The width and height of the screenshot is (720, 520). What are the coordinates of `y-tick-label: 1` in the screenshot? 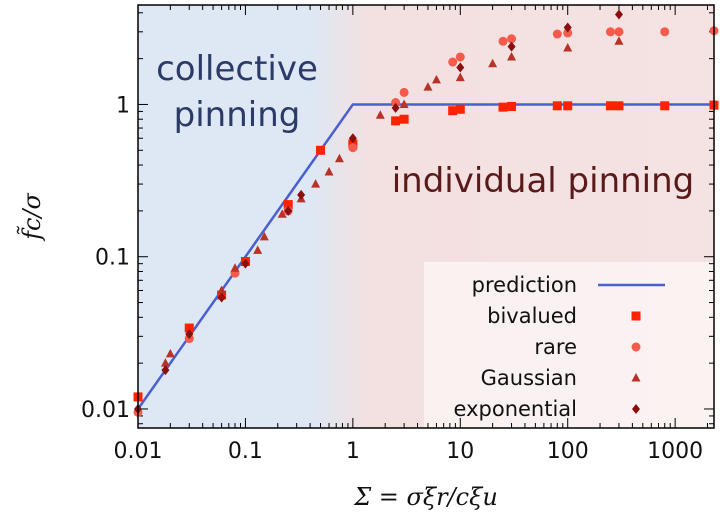 It's located at (123, 105).